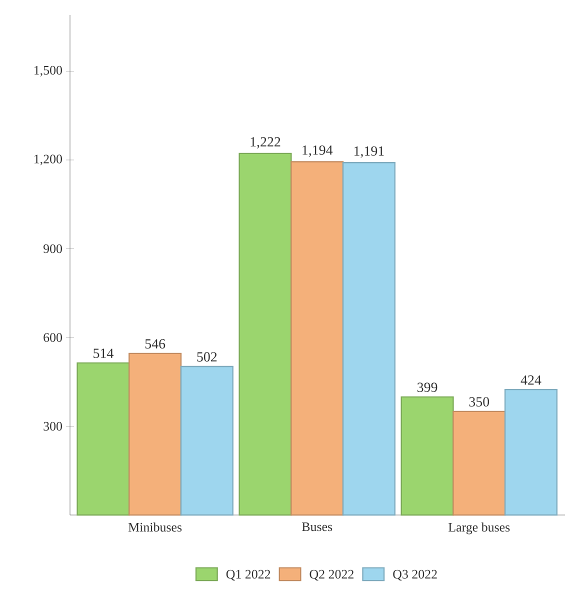  Describe the element at coordinates (53, 337) in the screenshot. I see `y-tick-label: 600` at that location.